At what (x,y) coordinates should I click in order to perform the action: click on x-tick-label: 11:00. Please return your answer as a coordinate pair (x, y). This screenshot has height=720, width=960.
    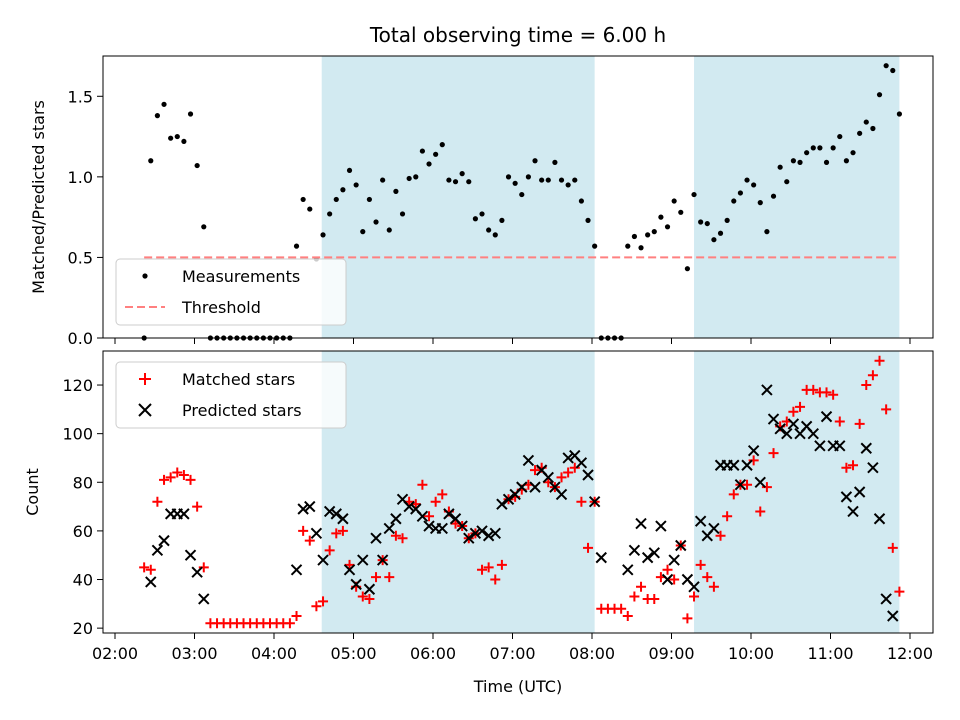
    Looking at the image, I should click on (830, 653).